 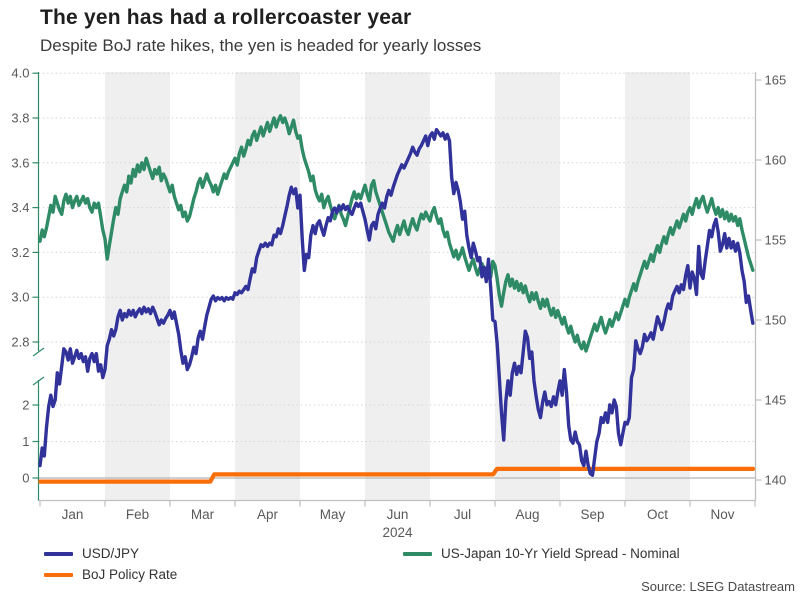 I want to click on left-tick-label: 3.0, so click(x=20, y=297).